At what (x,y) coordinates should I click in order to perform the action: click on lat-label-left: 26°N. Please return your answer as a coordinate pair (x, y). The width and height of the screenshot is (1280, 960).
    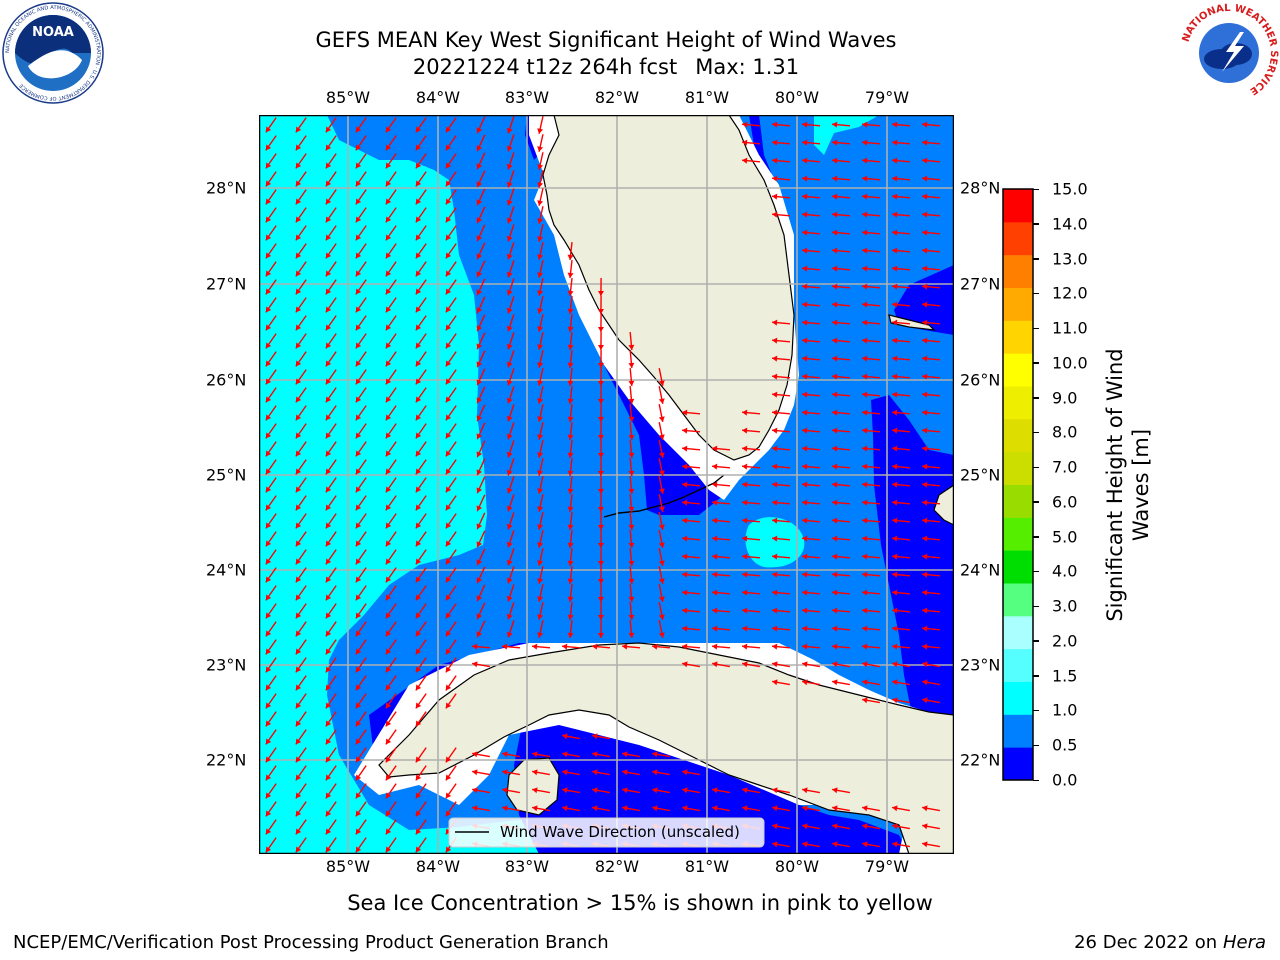
    Looking at the image, I should click on (226, 380).